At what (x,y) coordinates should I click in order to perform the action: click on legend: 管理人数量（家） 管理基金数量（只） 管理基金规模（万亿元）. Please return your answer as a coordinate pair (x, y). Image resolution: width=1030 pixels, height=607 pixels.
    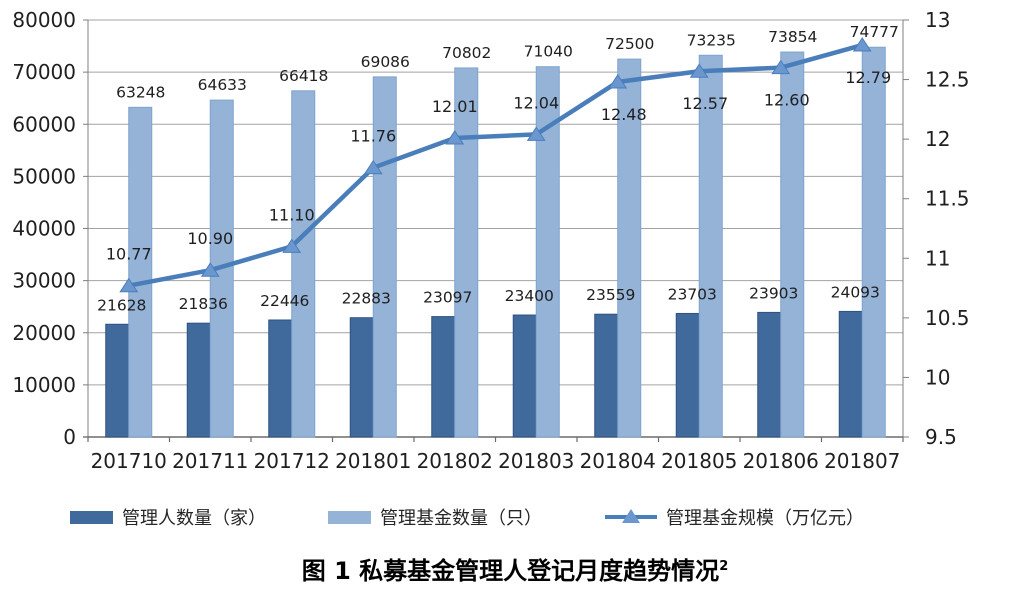
    Looking at the image, I should click on (515, 517).